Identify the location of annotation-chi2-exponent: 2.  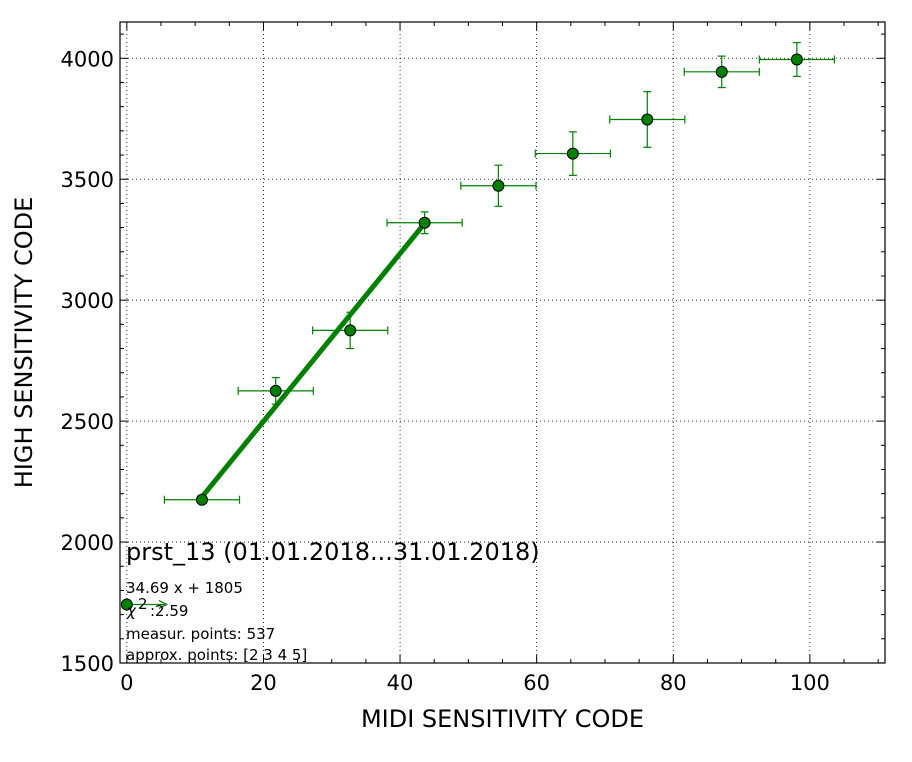
(143, 604).